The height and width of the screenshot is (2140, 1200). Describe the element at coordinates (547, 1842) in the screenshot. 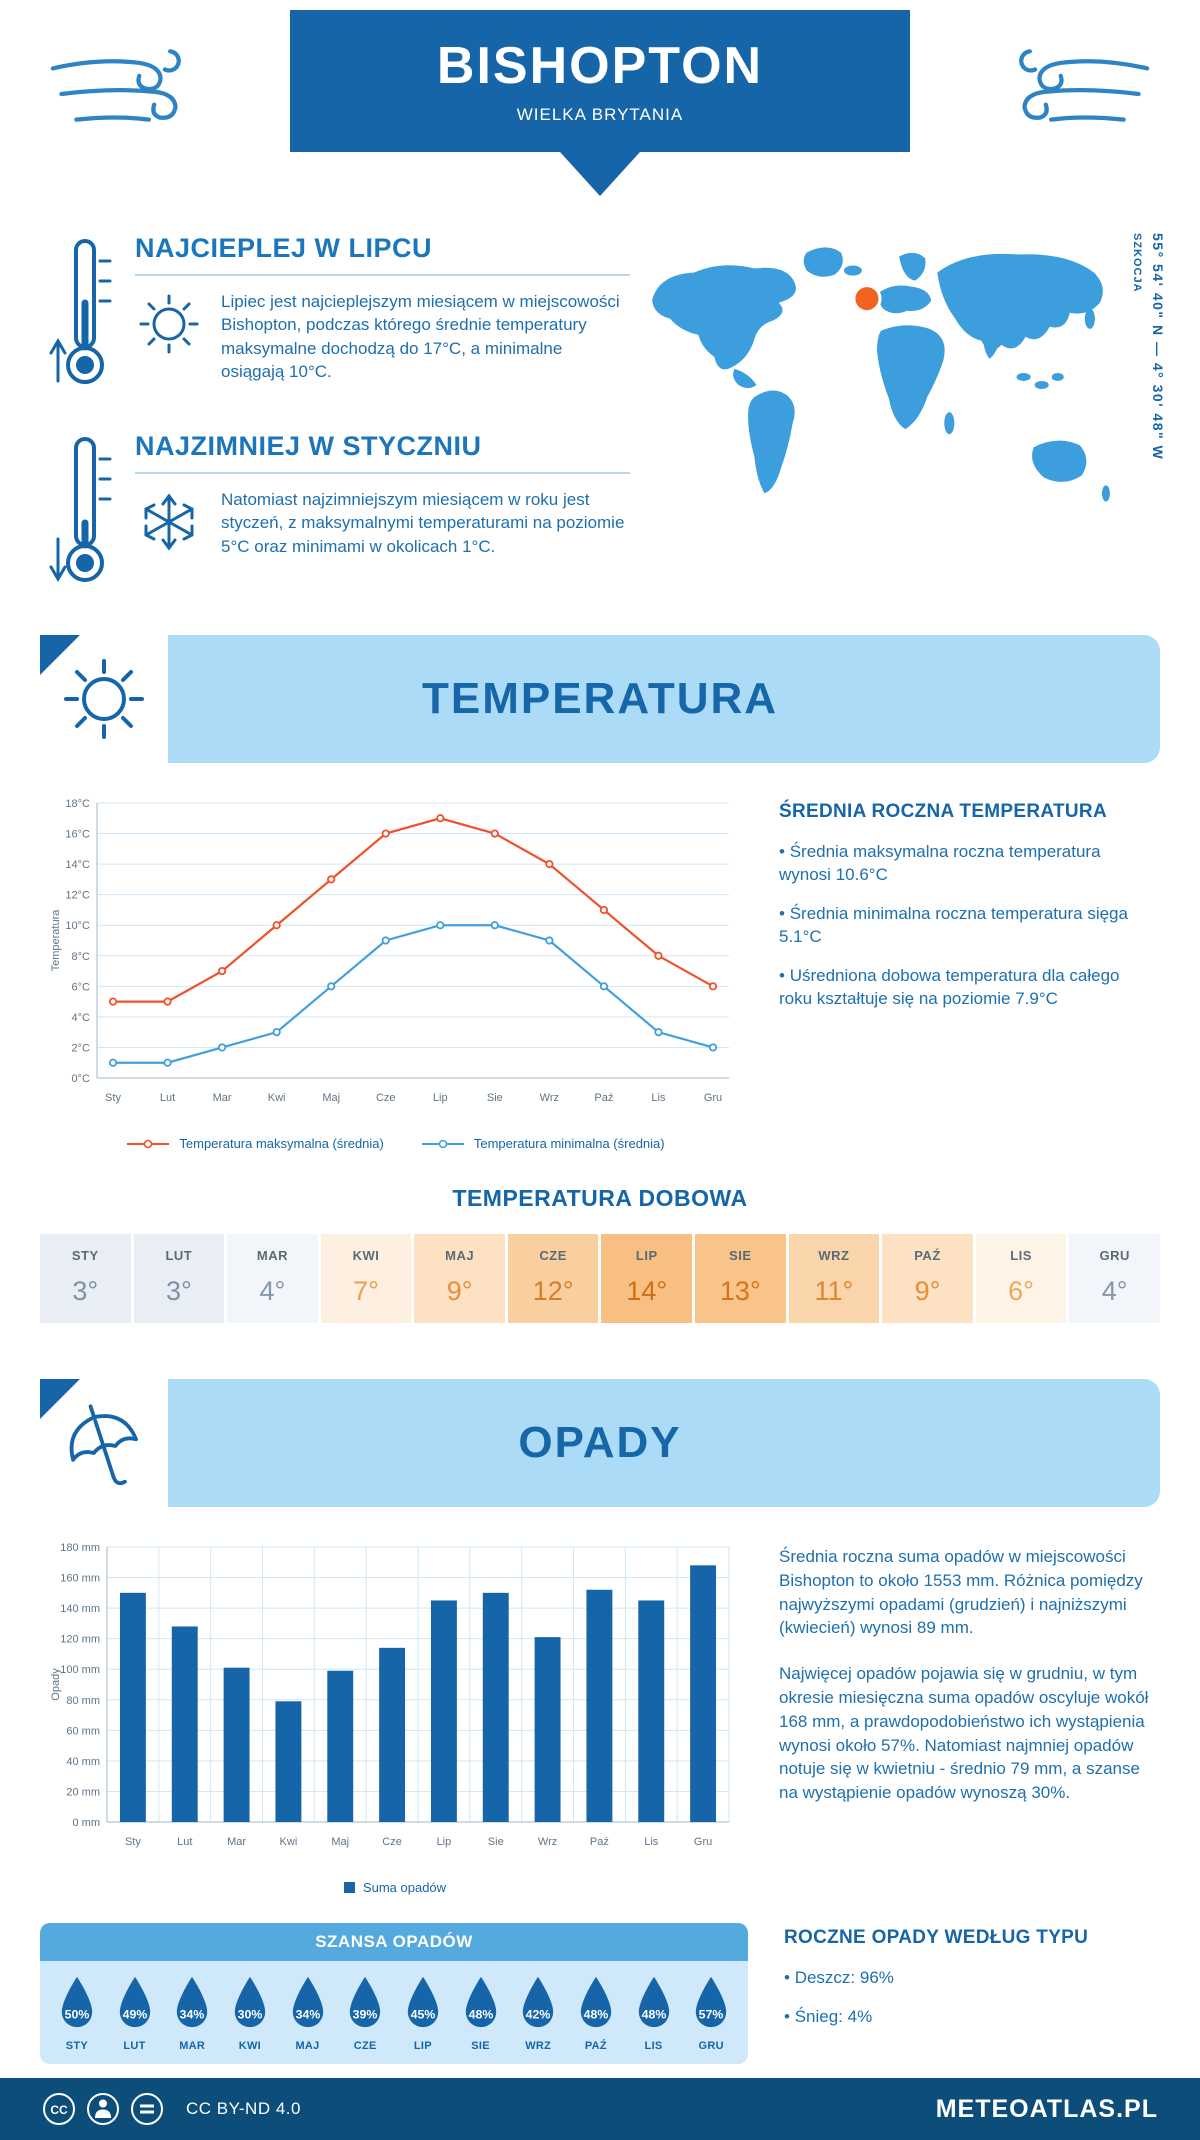

I see `svg-text: Wrz` at that location.